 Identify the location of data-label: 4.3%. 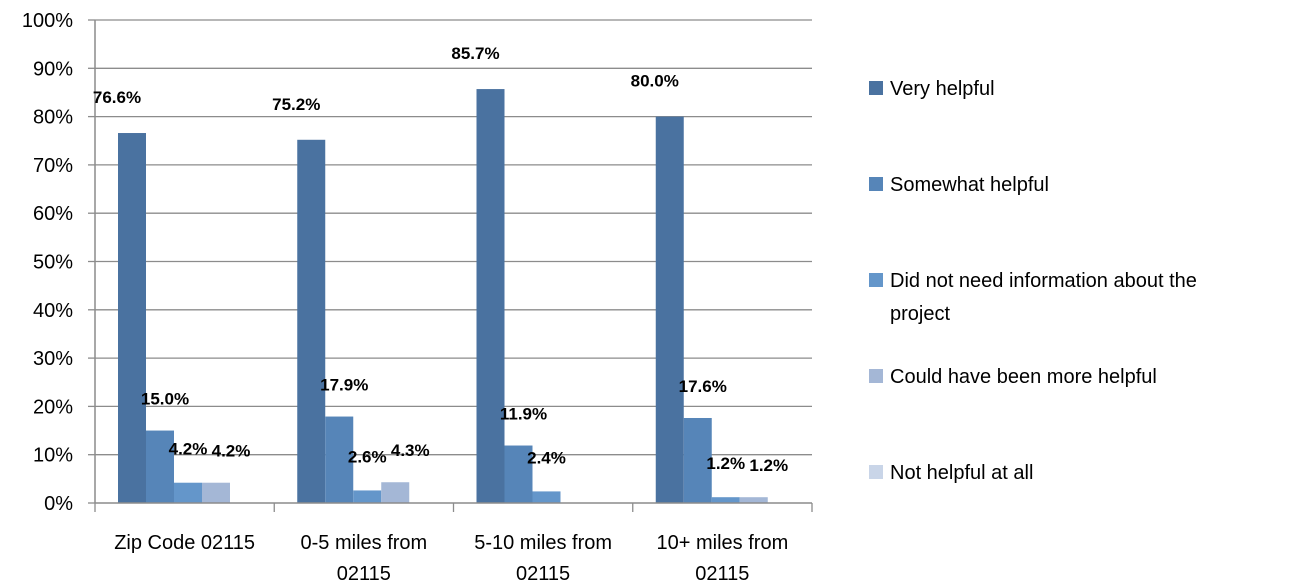
(410, 450).